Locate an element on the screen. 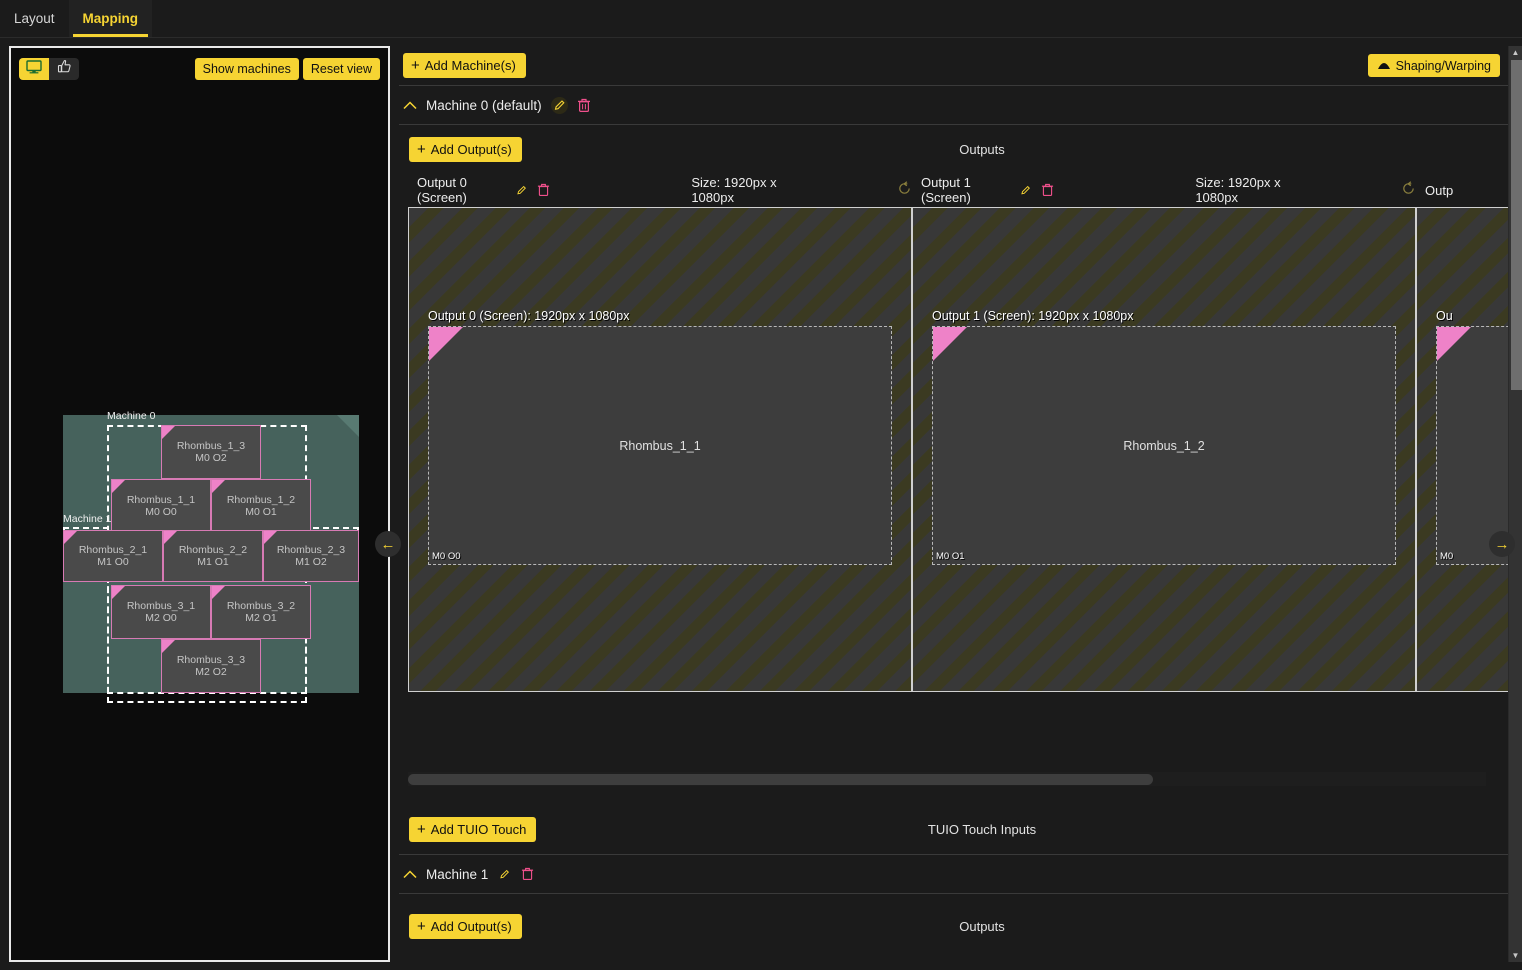  tile-rhombus-1-1: Rhombus_1_1 M0 O0 is located at coordinates (161, 506).